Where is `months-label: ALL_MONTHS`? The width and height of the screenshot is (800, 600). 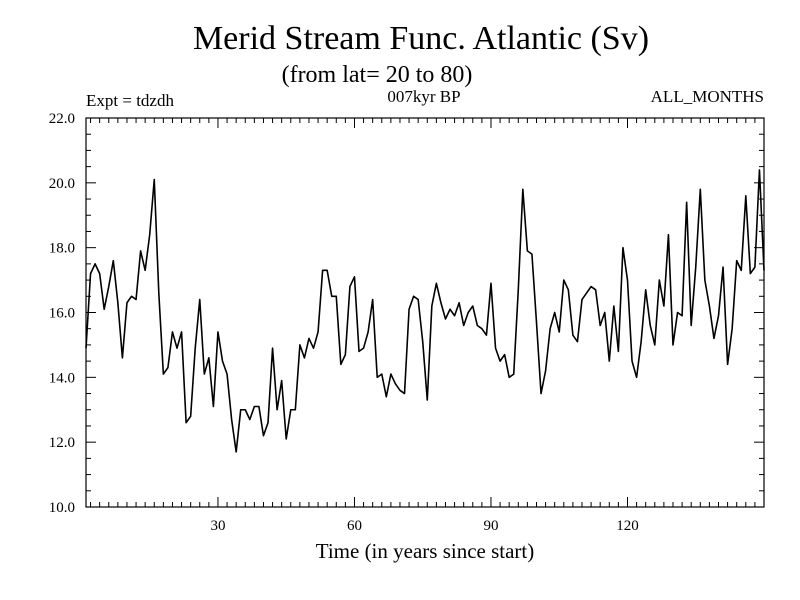 months-label: ALL_MONTHS is located at coordinates (707, 96).